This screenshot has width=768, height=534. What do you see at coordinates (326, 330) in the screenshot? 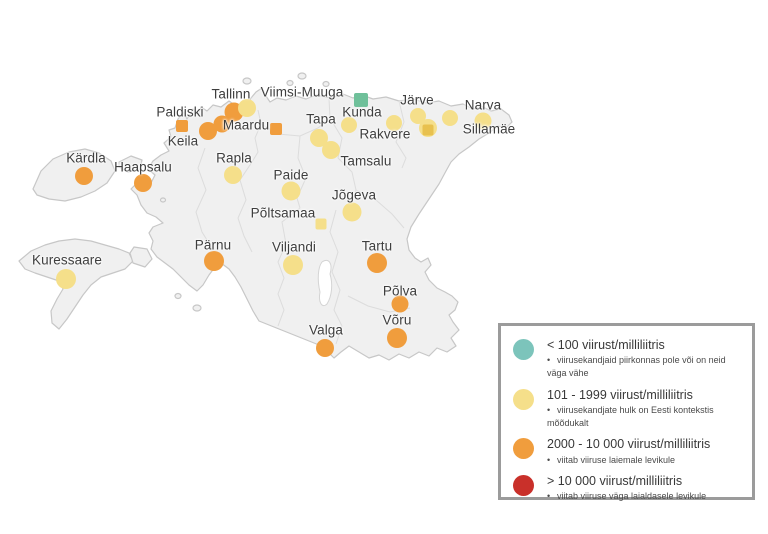
I see `label-valga: Valga` at bounding box center [326, 330].